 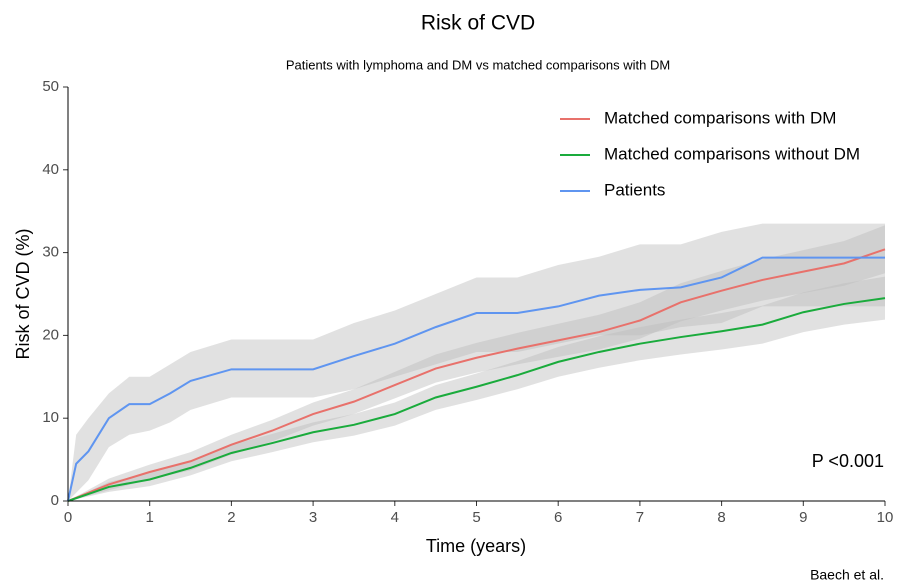 I want to click on x-tick-label: 10, so click(x=885, y=517).